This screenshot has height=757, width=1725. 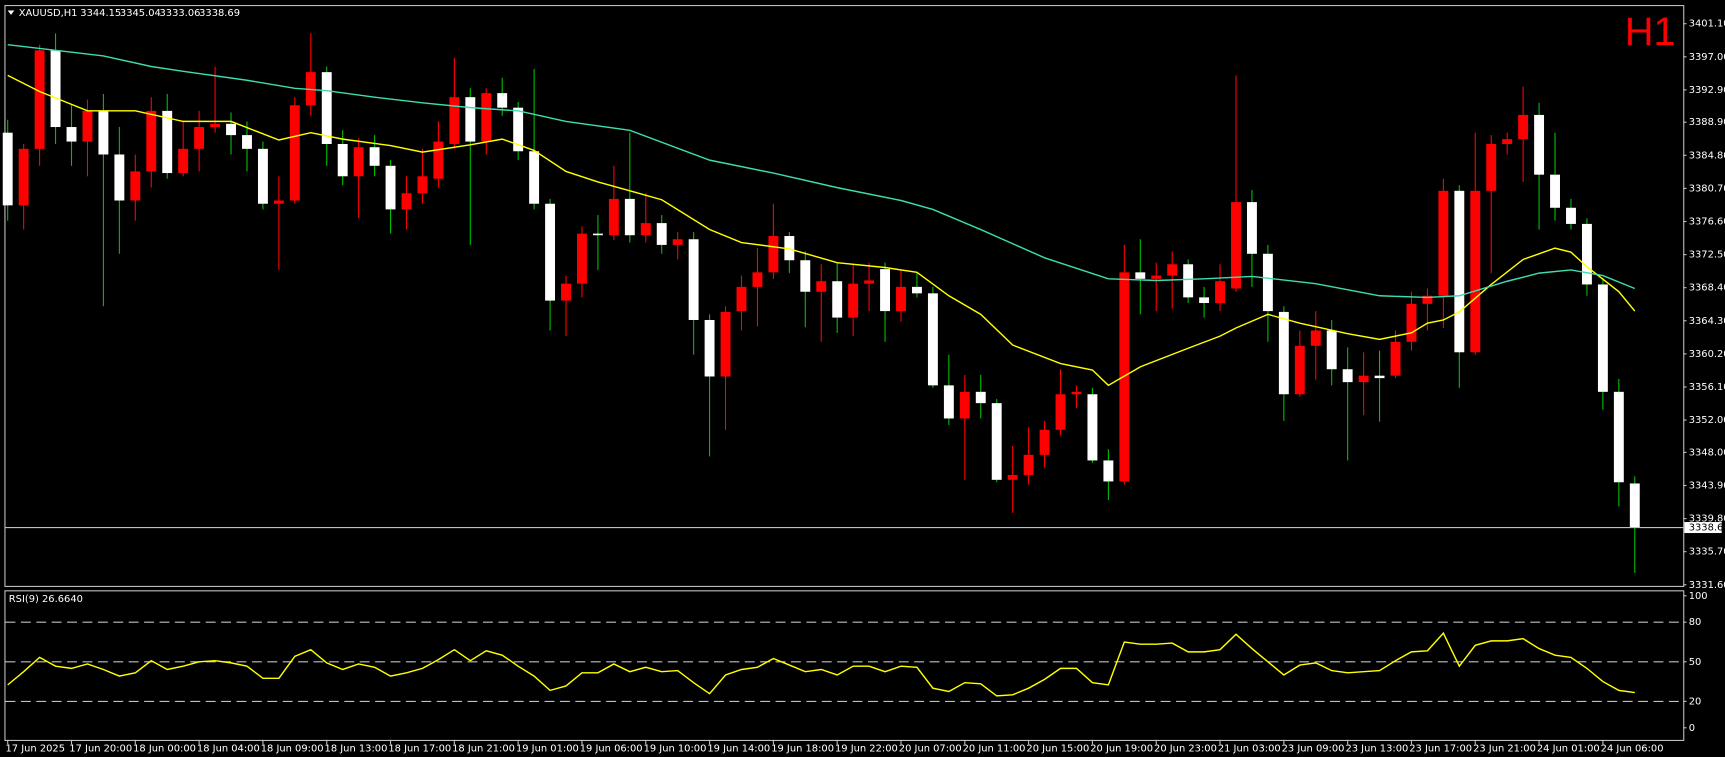 What do you see at coordinates (1707, 354) in the screenshot?
I see `y-tick-label: 3360.20` at bounding box center [1707, 354].